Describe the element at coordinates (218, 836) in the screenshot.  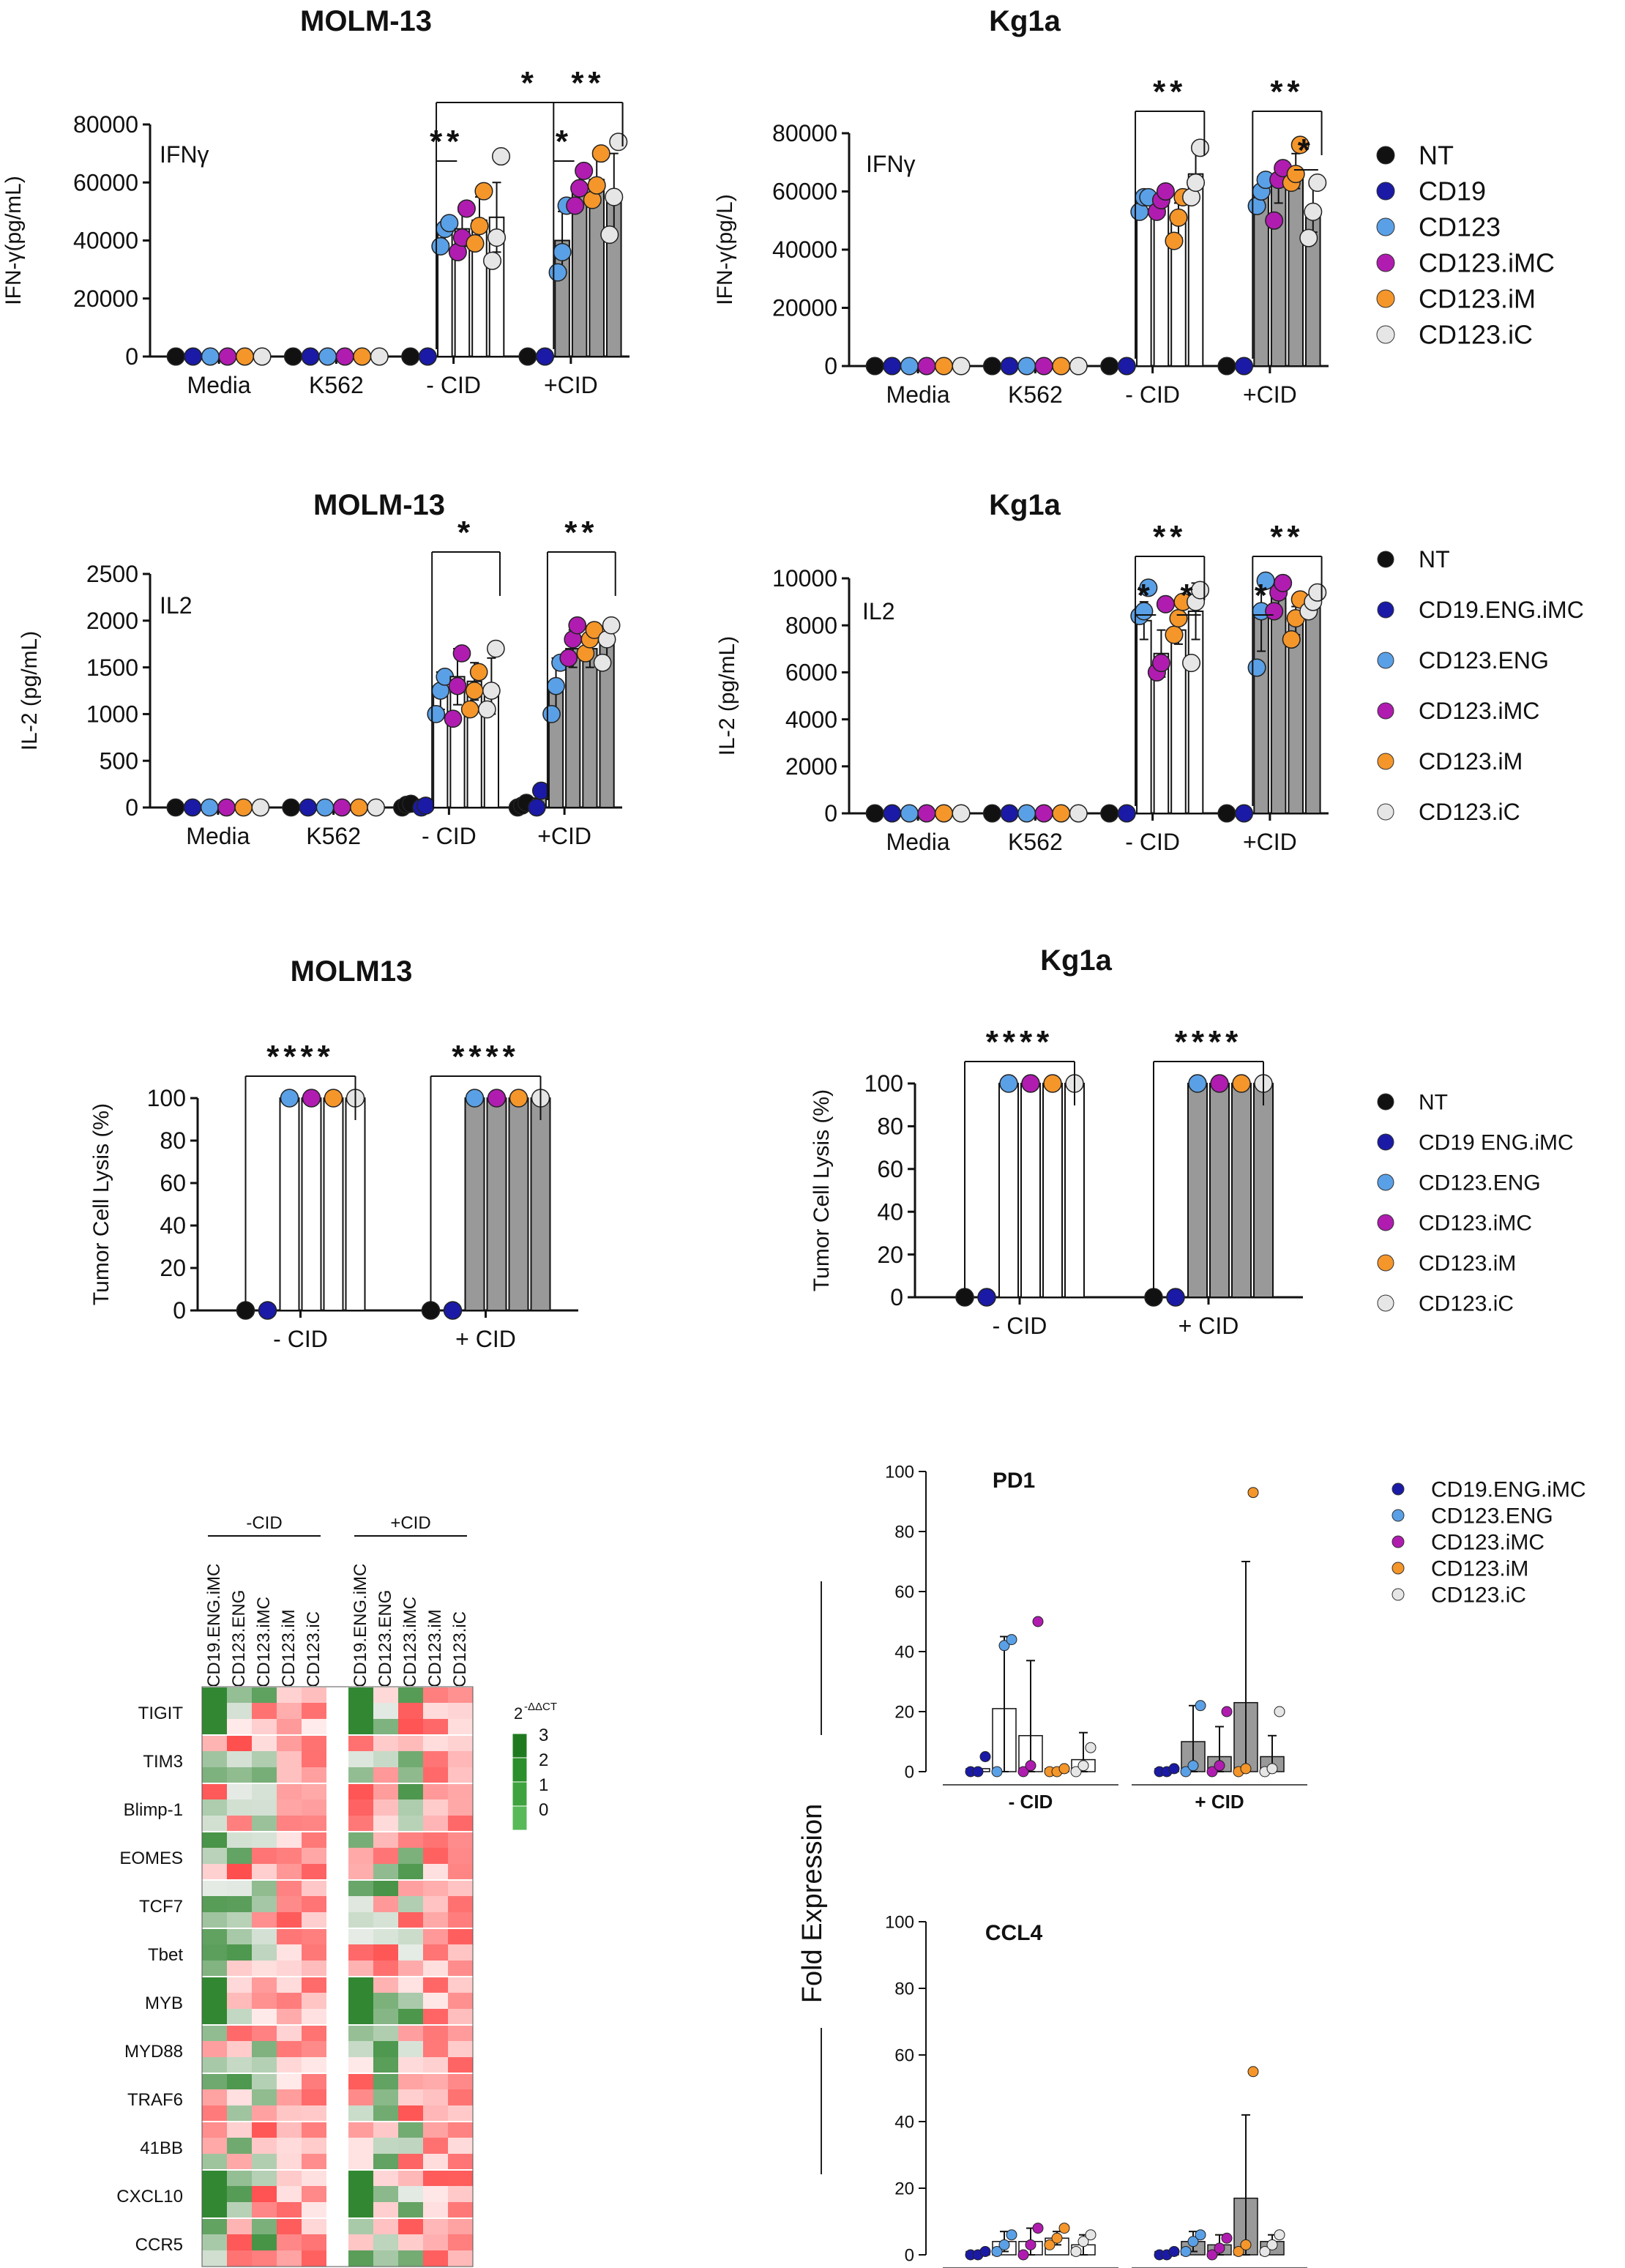
I see `x-group-label: Media` at that location.